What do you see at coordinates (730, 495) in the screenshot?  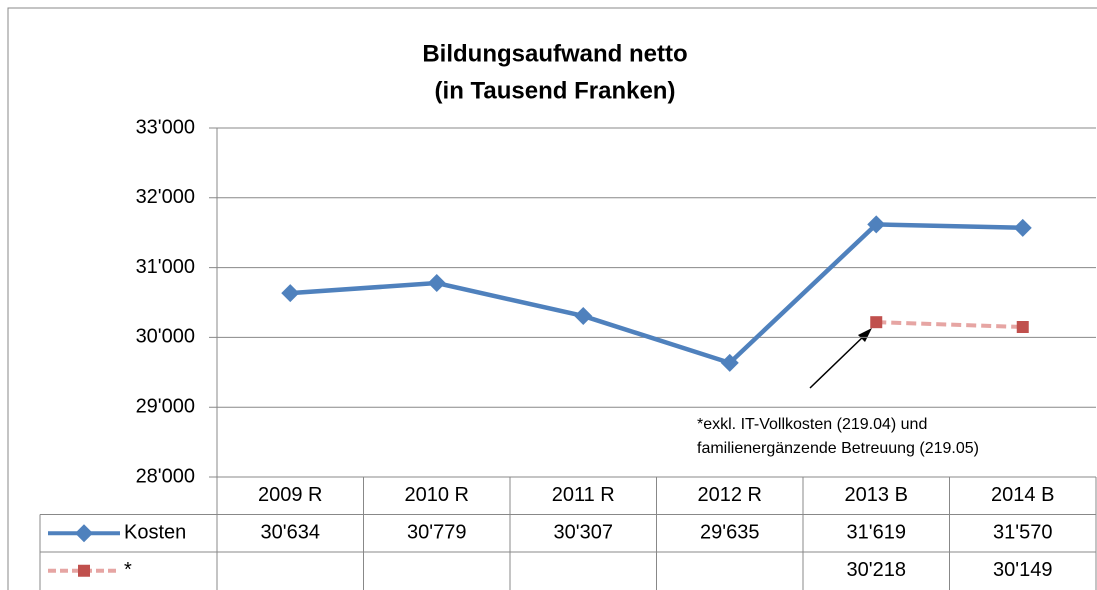 I see `x-tick-label: 2012 R` at bounding box center [730, 495].